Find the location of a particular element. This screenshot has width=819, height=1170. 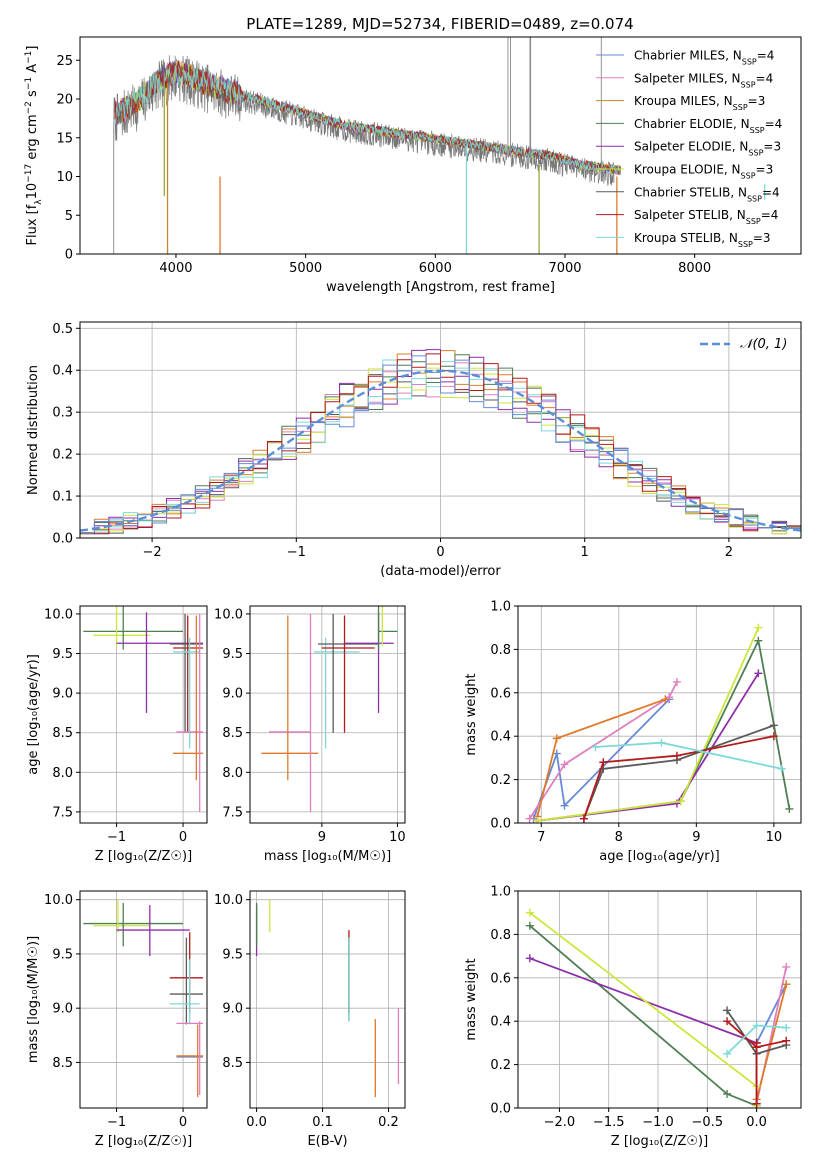

residual-histogram is located at coordinates (440, 446).